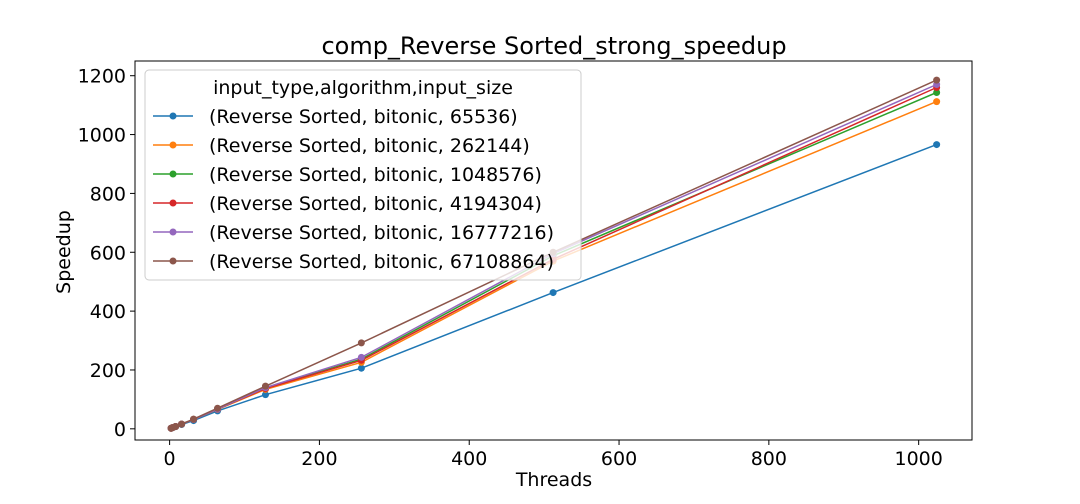 Image resolution: width=1080 pixels, height=504 pixels. I want to click on y-tick-label: 400, so click(108, 312).